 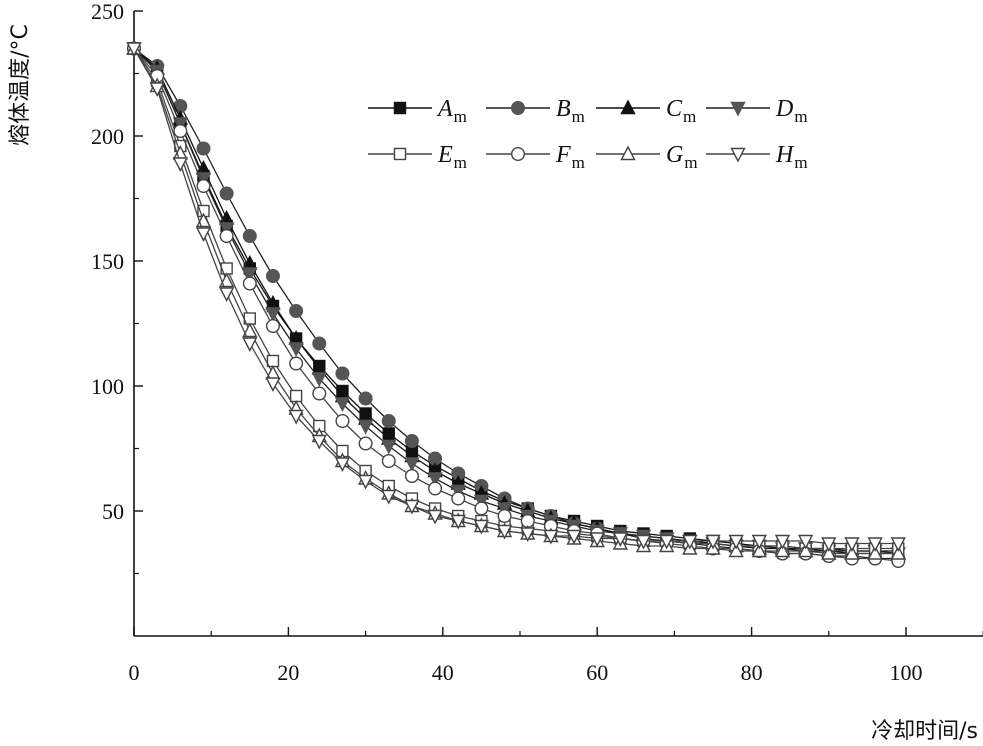 I want to click on legend-item-g: Gm, so click(x=647, y=157).